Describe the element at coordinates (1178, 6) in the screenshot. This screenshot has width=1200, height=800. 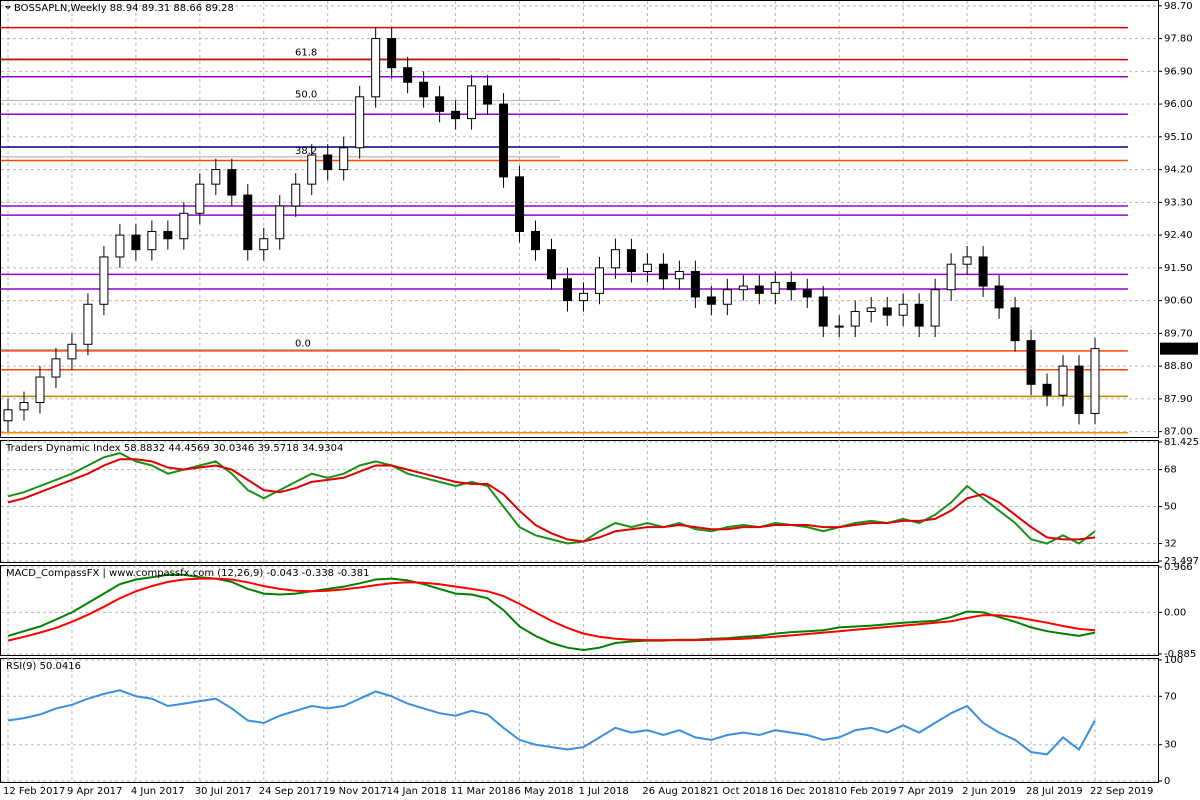
I see `y-tick-label: 98.70` at that location.